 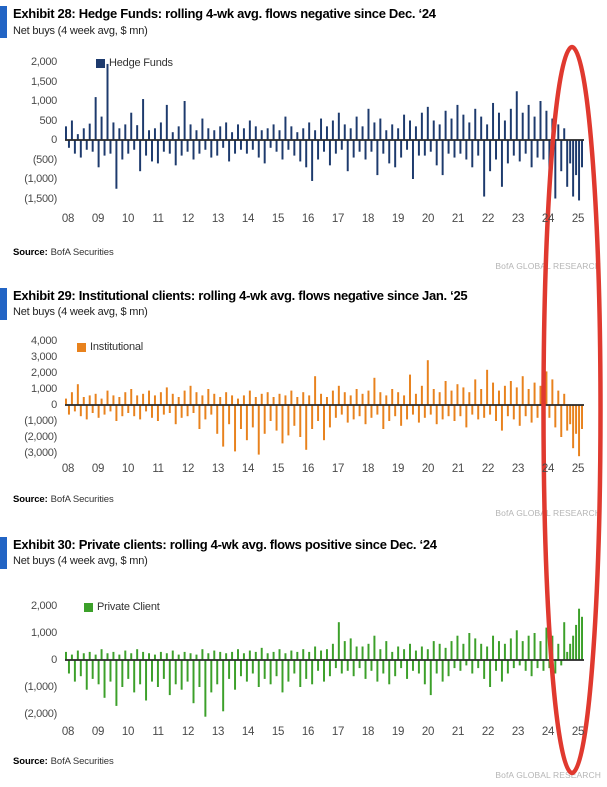 What do you see at coordinates (308, 469) in the screenshot?
I see `x-tick-label: 16` at bounding box center [308, 469].